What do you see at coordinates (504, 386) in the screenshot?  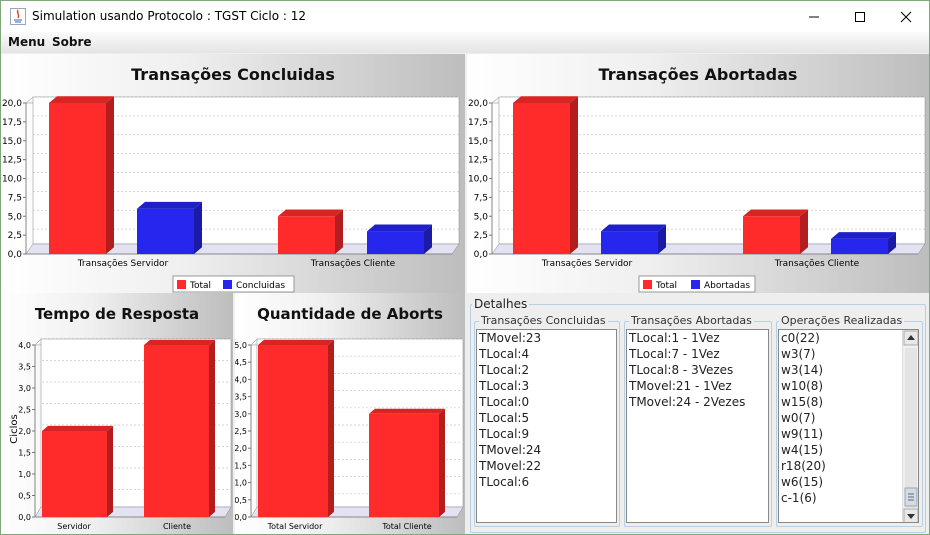 I see `concluidas-item: TLocal:3` at bounding box center [504, 386].